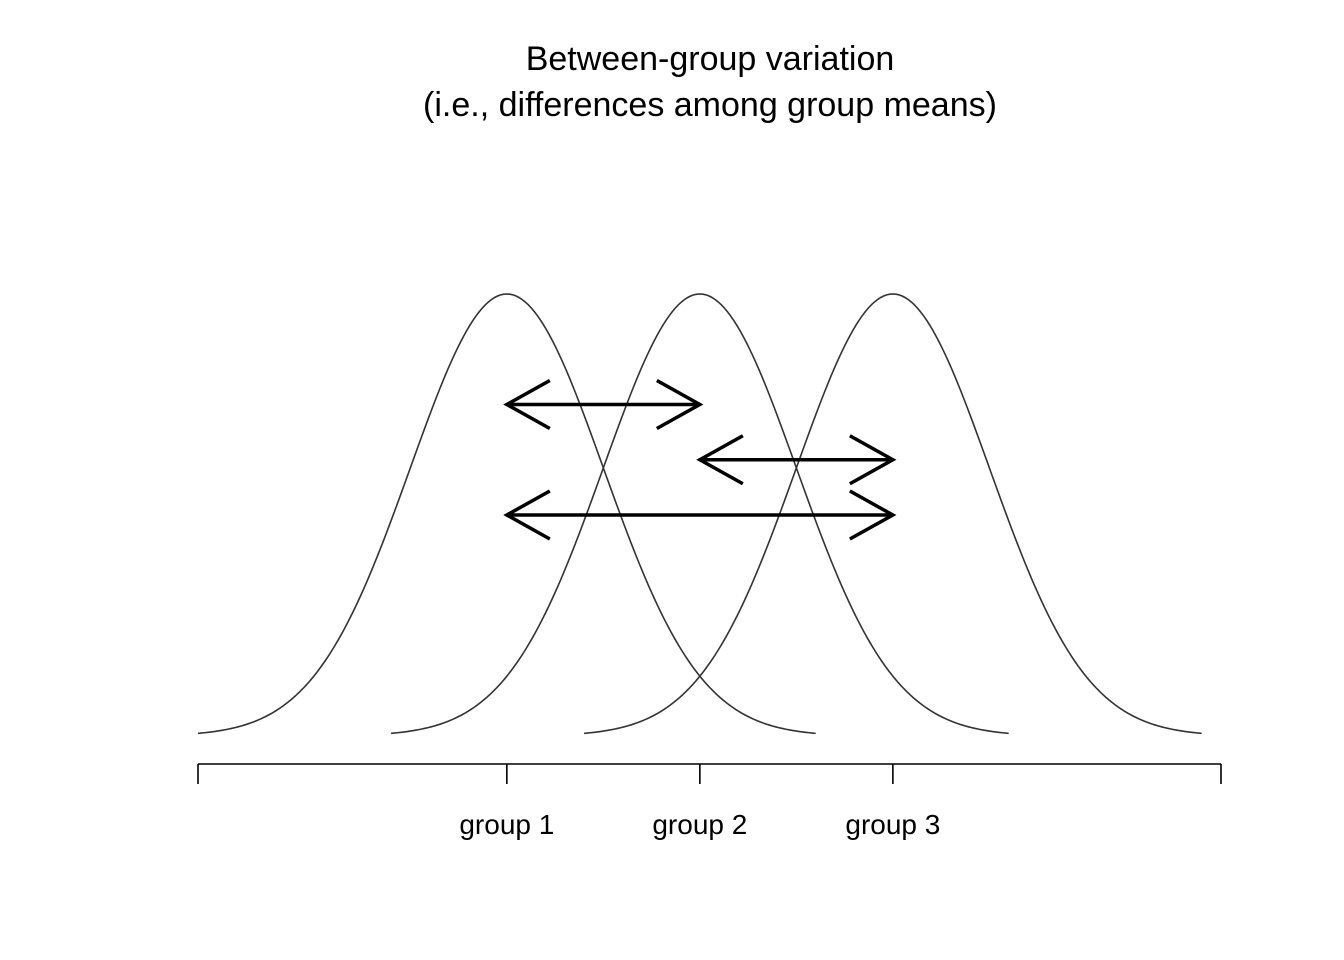 Image resolution: width=1344 pixels, height=960 pixels. Describe the element at coordinates (710, 105) in the screenshot. I see `chart-subtitle: (i.e., differences among group means)` at that location.